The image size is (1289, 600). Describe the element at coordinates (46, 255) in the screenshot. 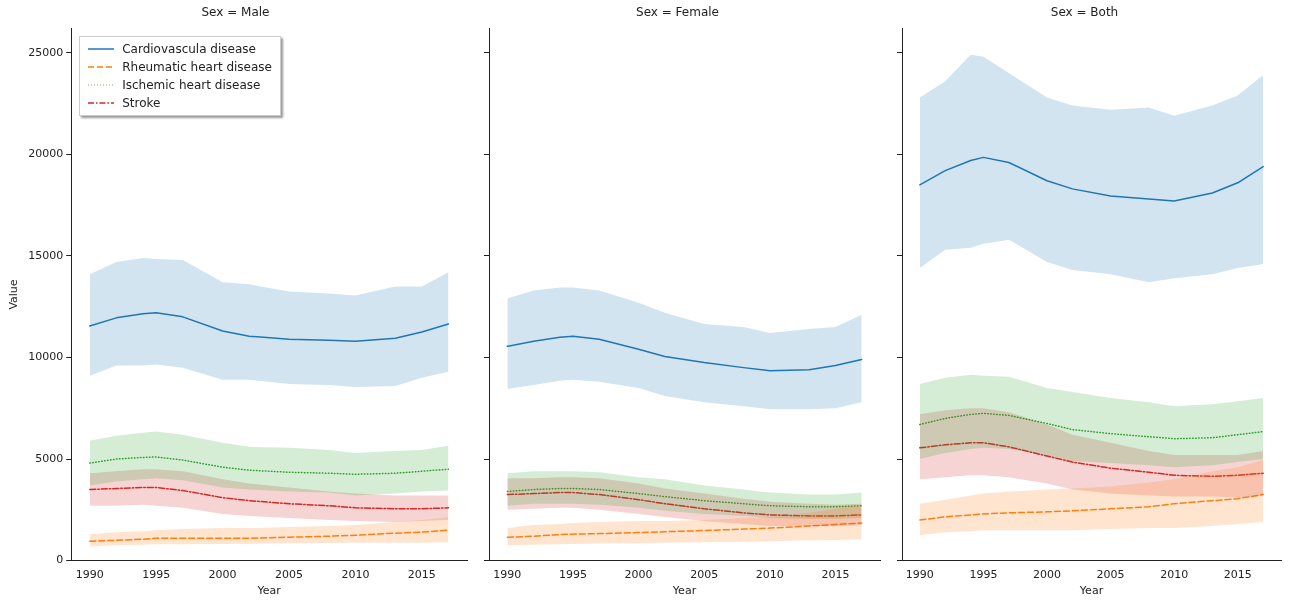

I see `y-tick-label: 15000` at that location.